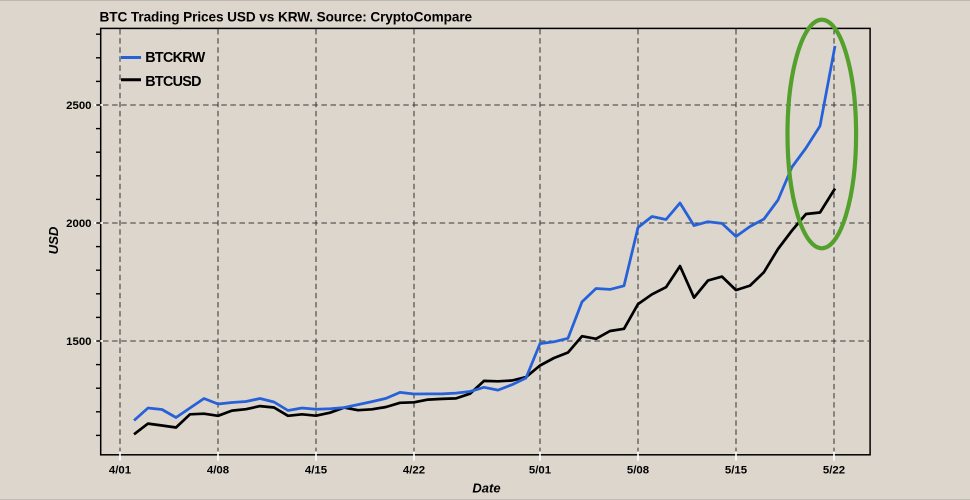  Describe the element at coordinates (834, 470) in the screenshot. I see `svg-text: 5/22` at that location.